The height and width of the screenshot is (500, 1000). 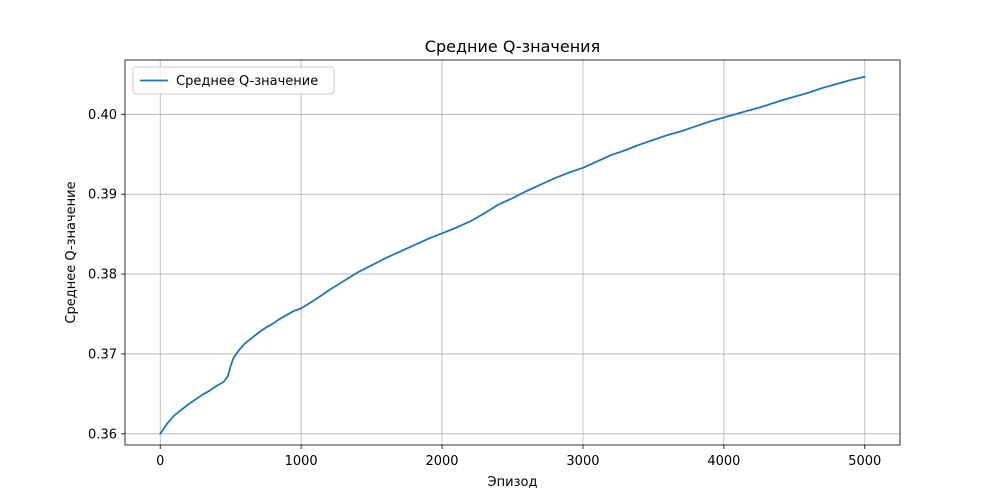 What do you see at coordinates (102, 115) in the screenshot?
I see `y-tick-label: 0.40` at bounding box center [102, 115].